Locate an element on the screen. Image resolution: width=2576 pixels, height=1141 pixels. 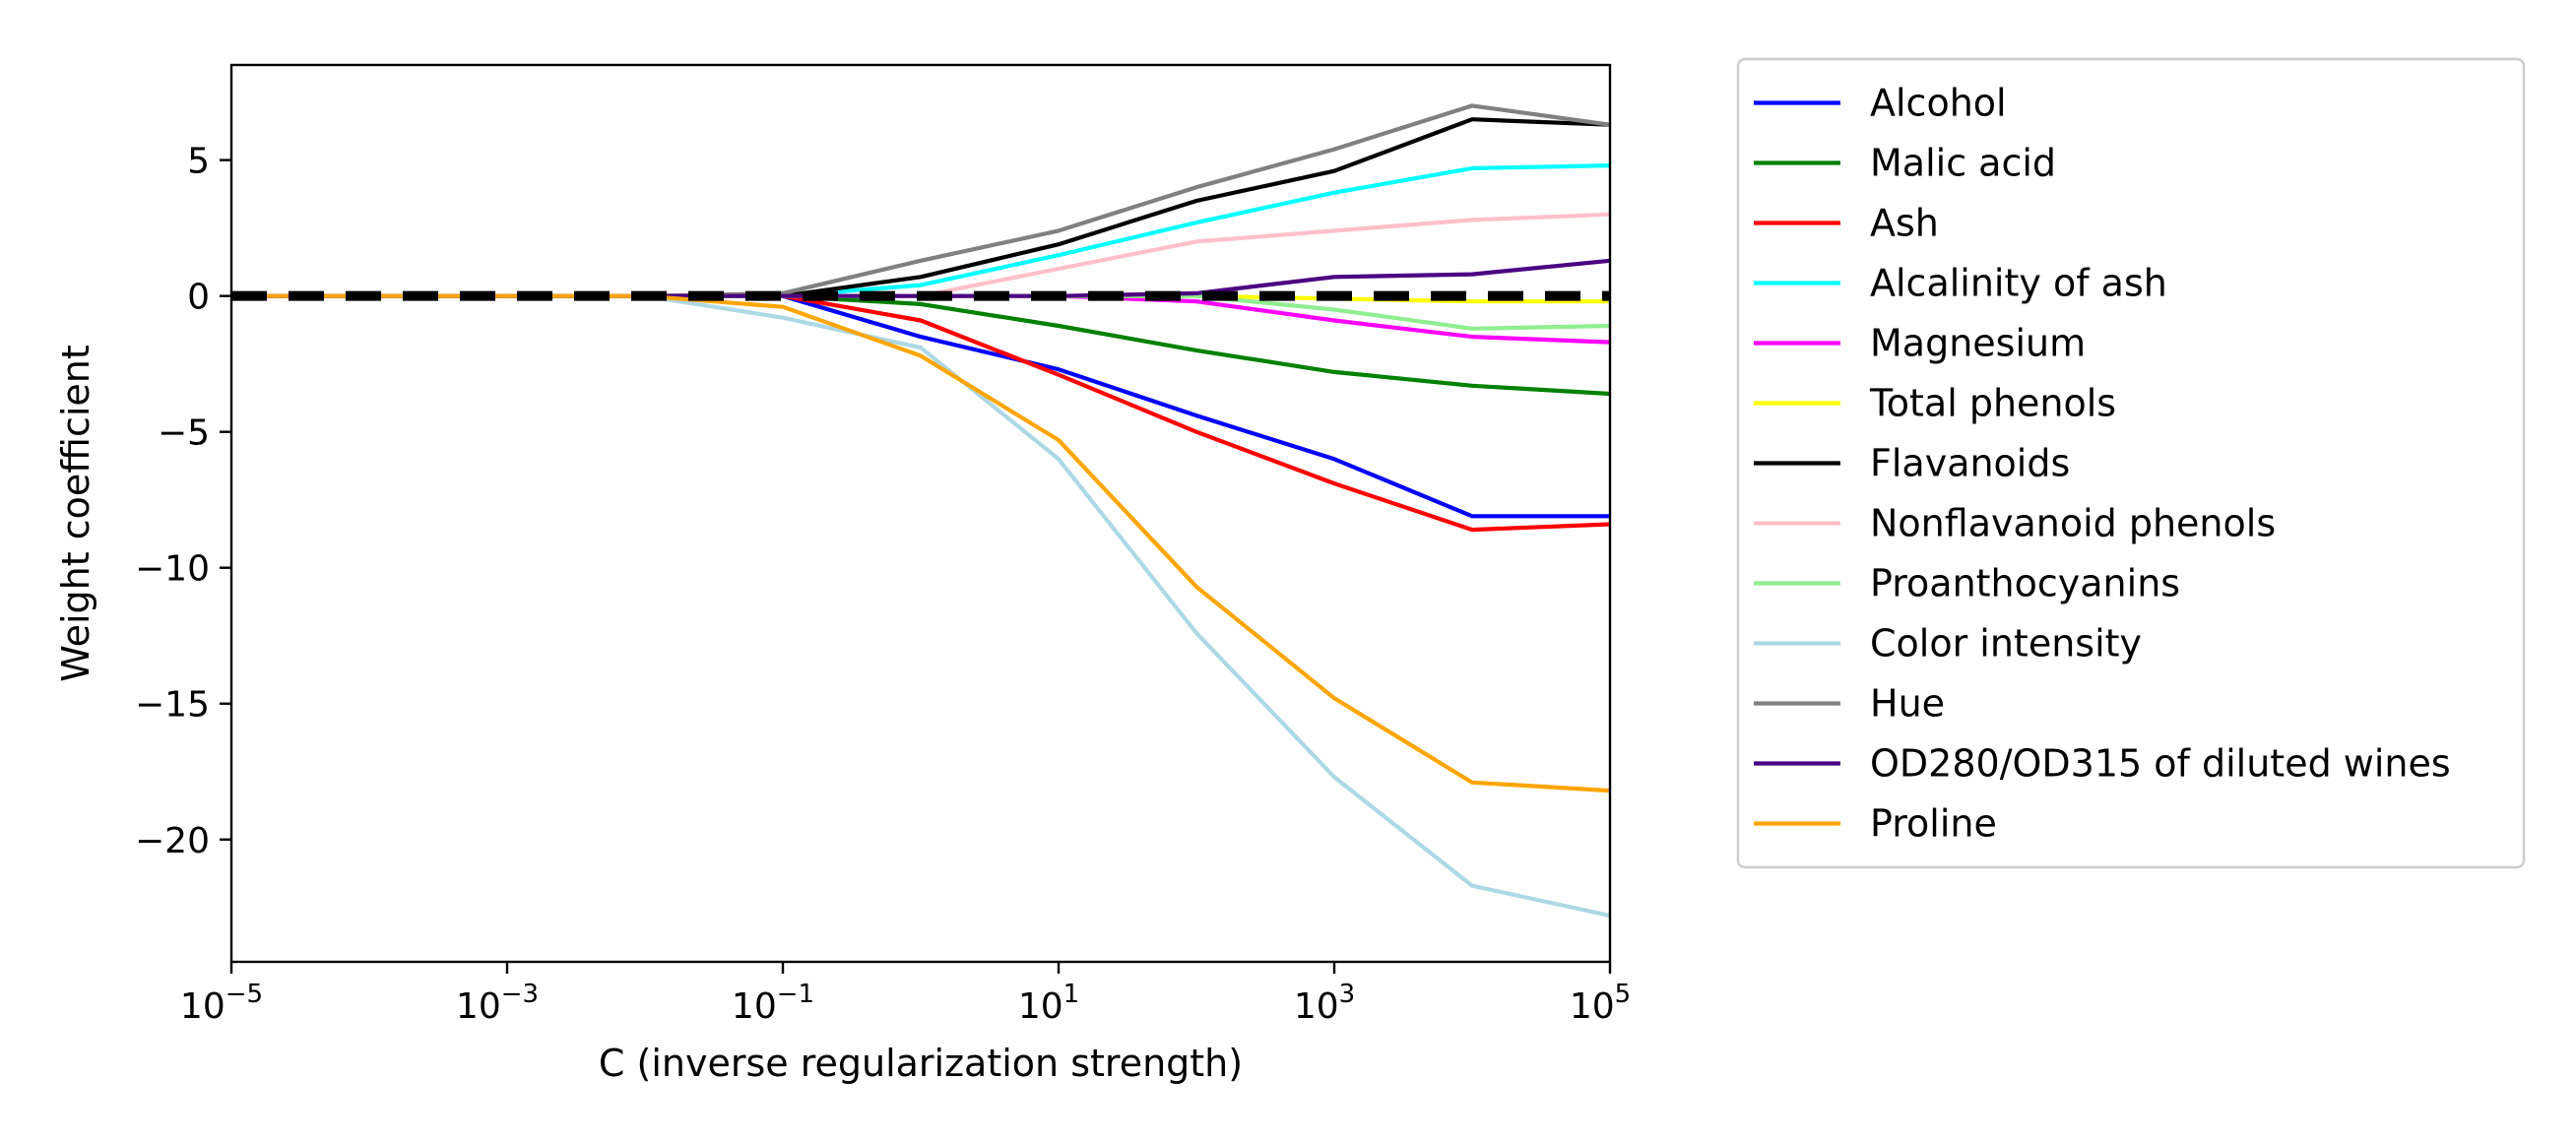
legend-label-od280-od315-of-diluted-wines: OD280/OD315 of diluted wines is located at coordinates (2160, 764).